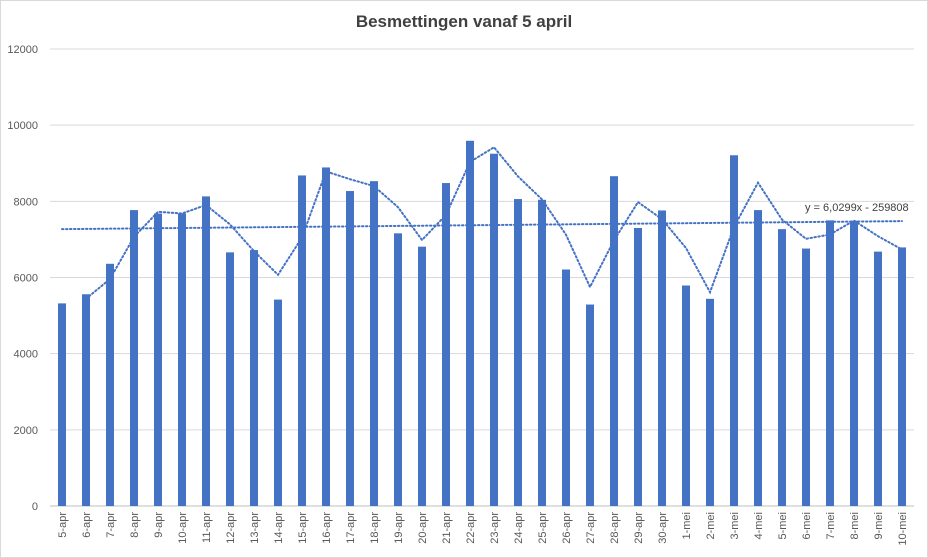 Image resolution: width=928 pixels, height=558 pixels. What do you see at coordinates (231, 528) in the screenshot?
I see `x-tick-label: 12-apr` at bounding box center [231, 528].